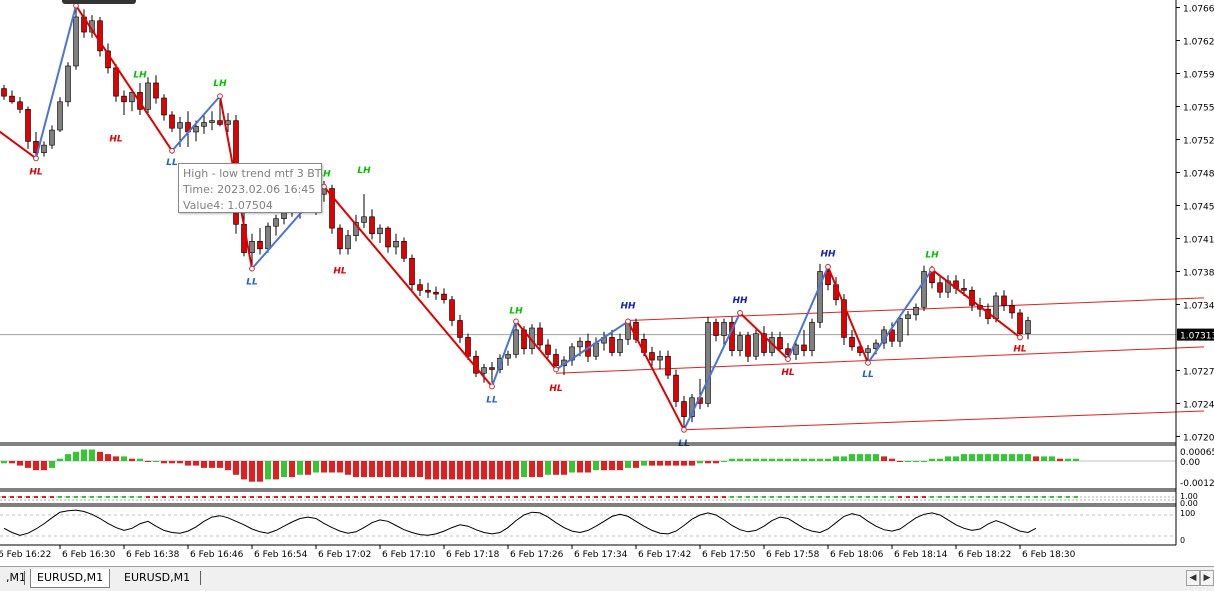 The height and width of the screenshot is (591, 1214). What do you see at coordinates (1193, 578) in the screenshot?
I see `scroll-left-icon: ◀` at bounding box center [1193, 578].